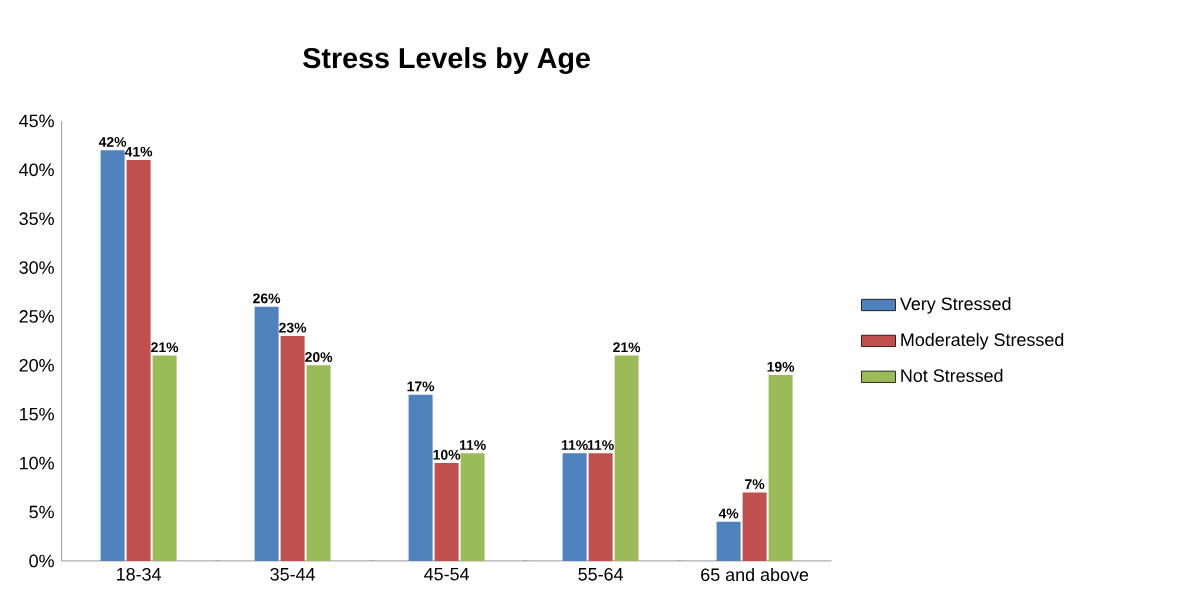 This screenshot has width=1180, height=600. What do you see at coordinates (292, 574) in the screenshot?
I see `x-tick-label: 35-44` at bounding box center [292, 574].